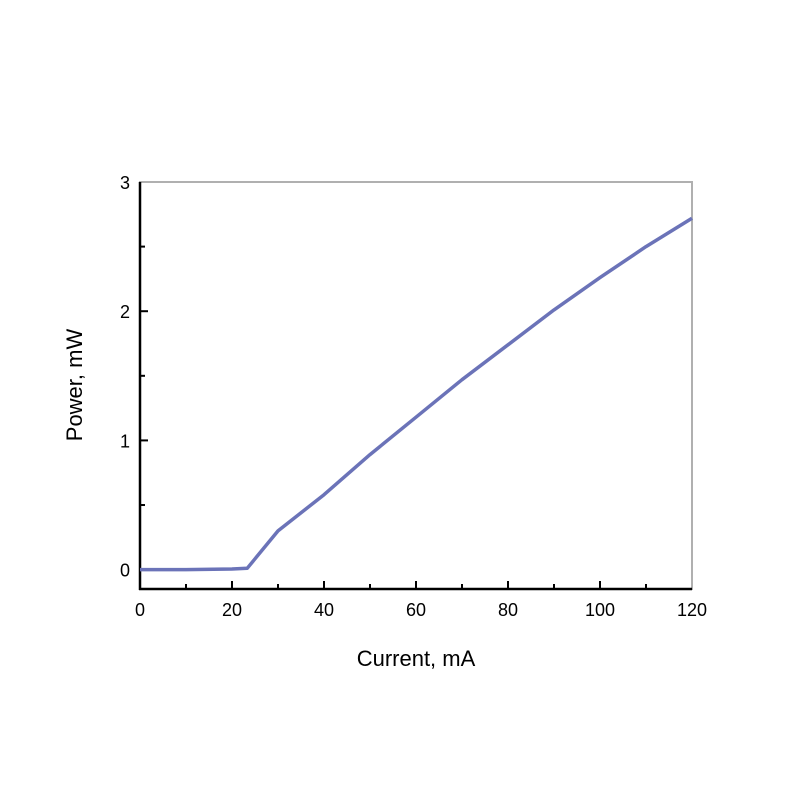 The image size is (800, 805). I want to click on y-tick-label: 1, so click(125, 441).